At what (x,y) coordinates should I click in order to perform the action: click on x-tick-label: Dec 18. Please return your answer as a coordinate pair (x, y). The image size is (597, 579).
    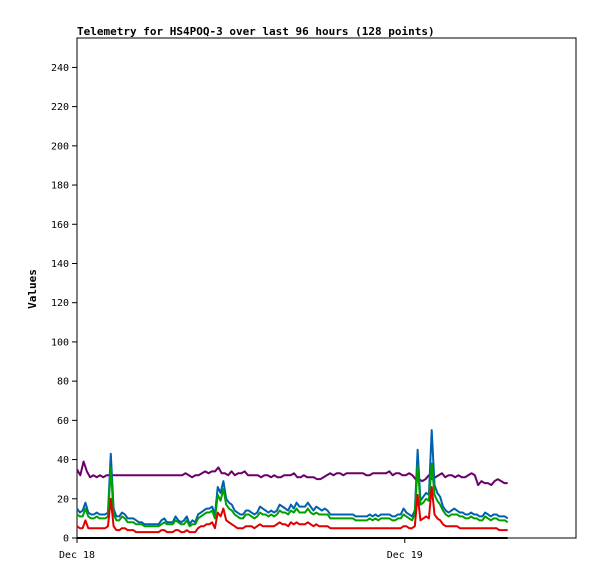
    Looking at the image, I should click on (77, 555).